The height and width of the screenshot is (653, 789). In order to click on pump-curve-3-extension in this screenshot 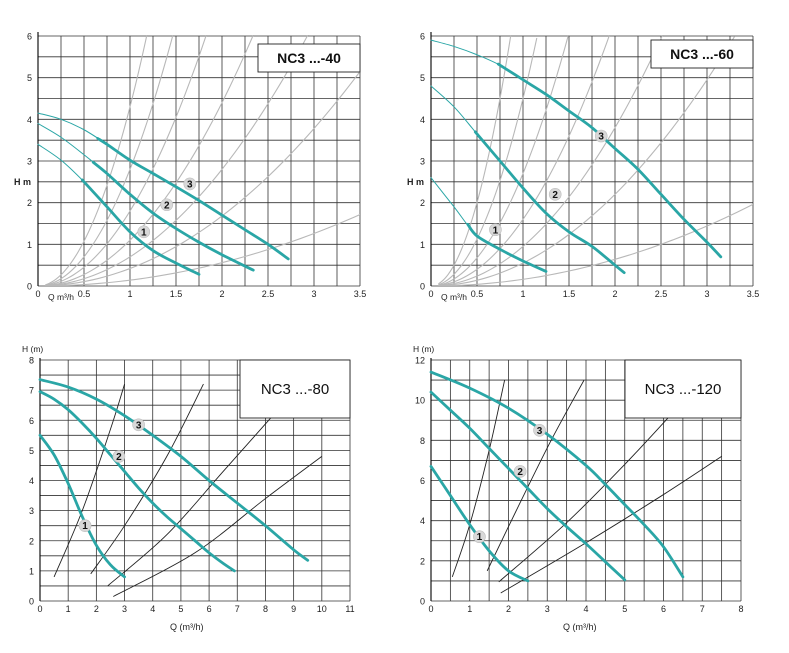, I will do `click(576, 148)`.